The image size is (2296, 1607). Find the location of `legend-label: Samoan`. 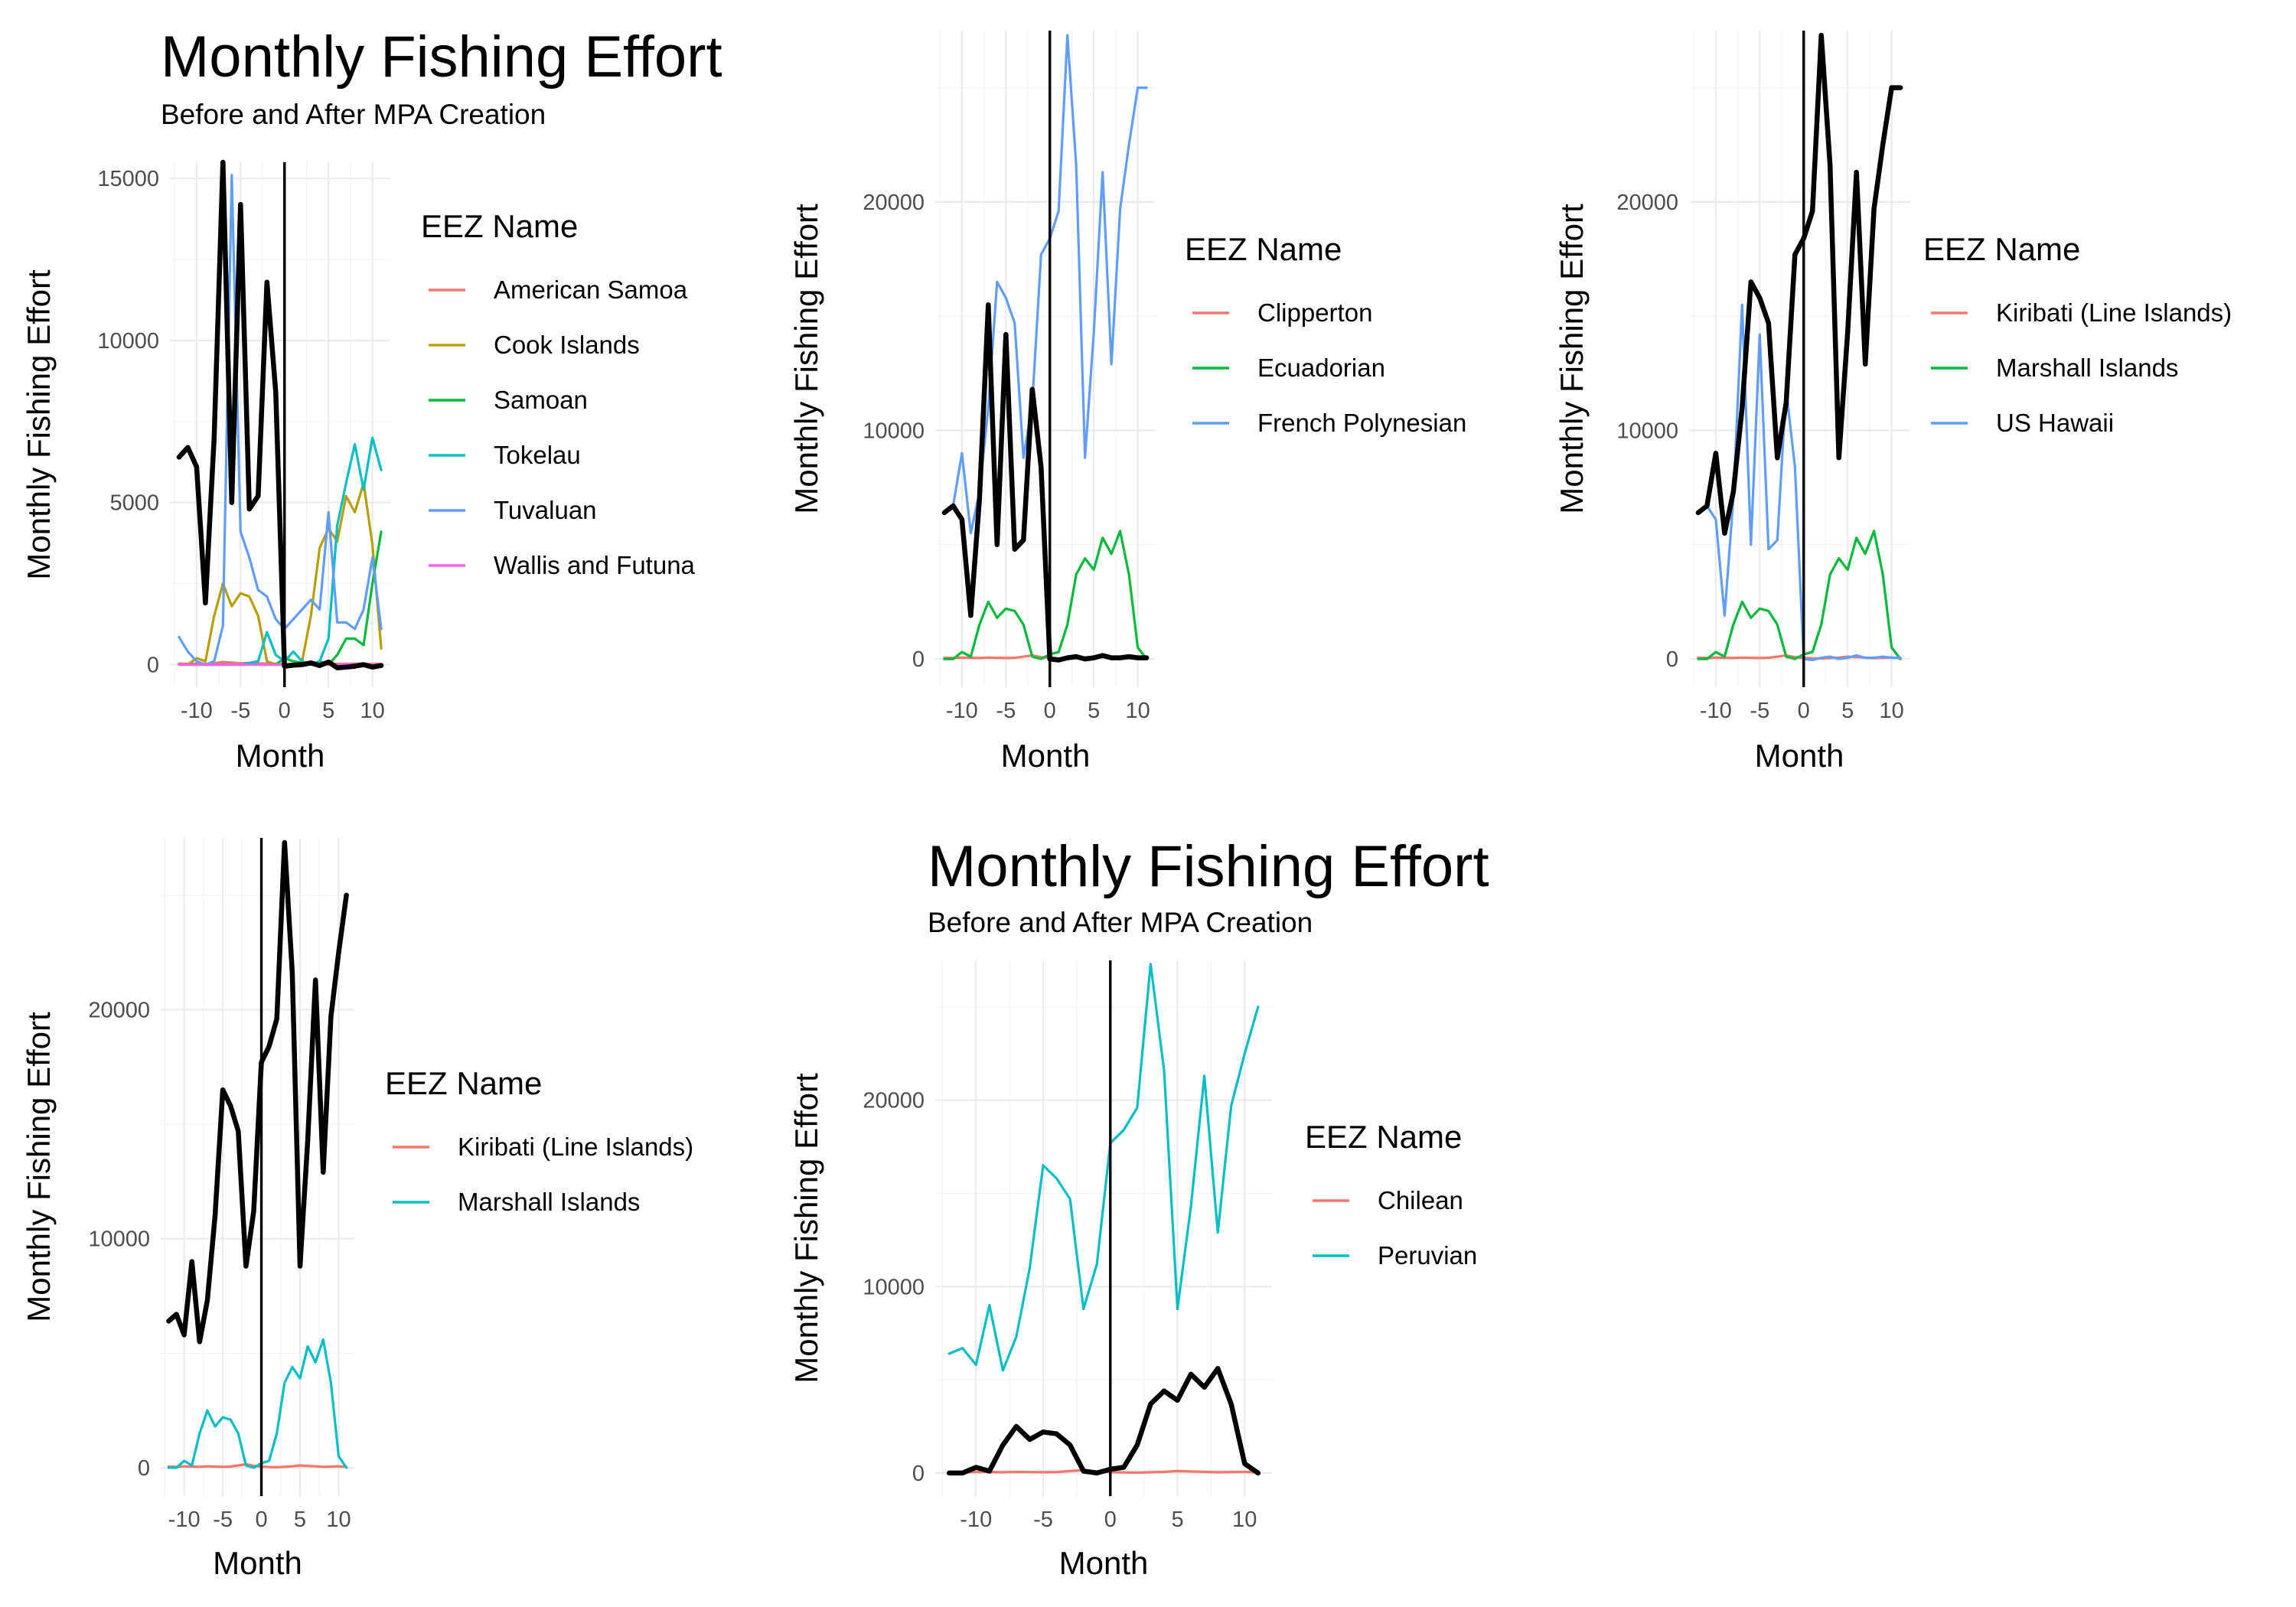

legend-label: Samoan is located at coordinates (541, 400).